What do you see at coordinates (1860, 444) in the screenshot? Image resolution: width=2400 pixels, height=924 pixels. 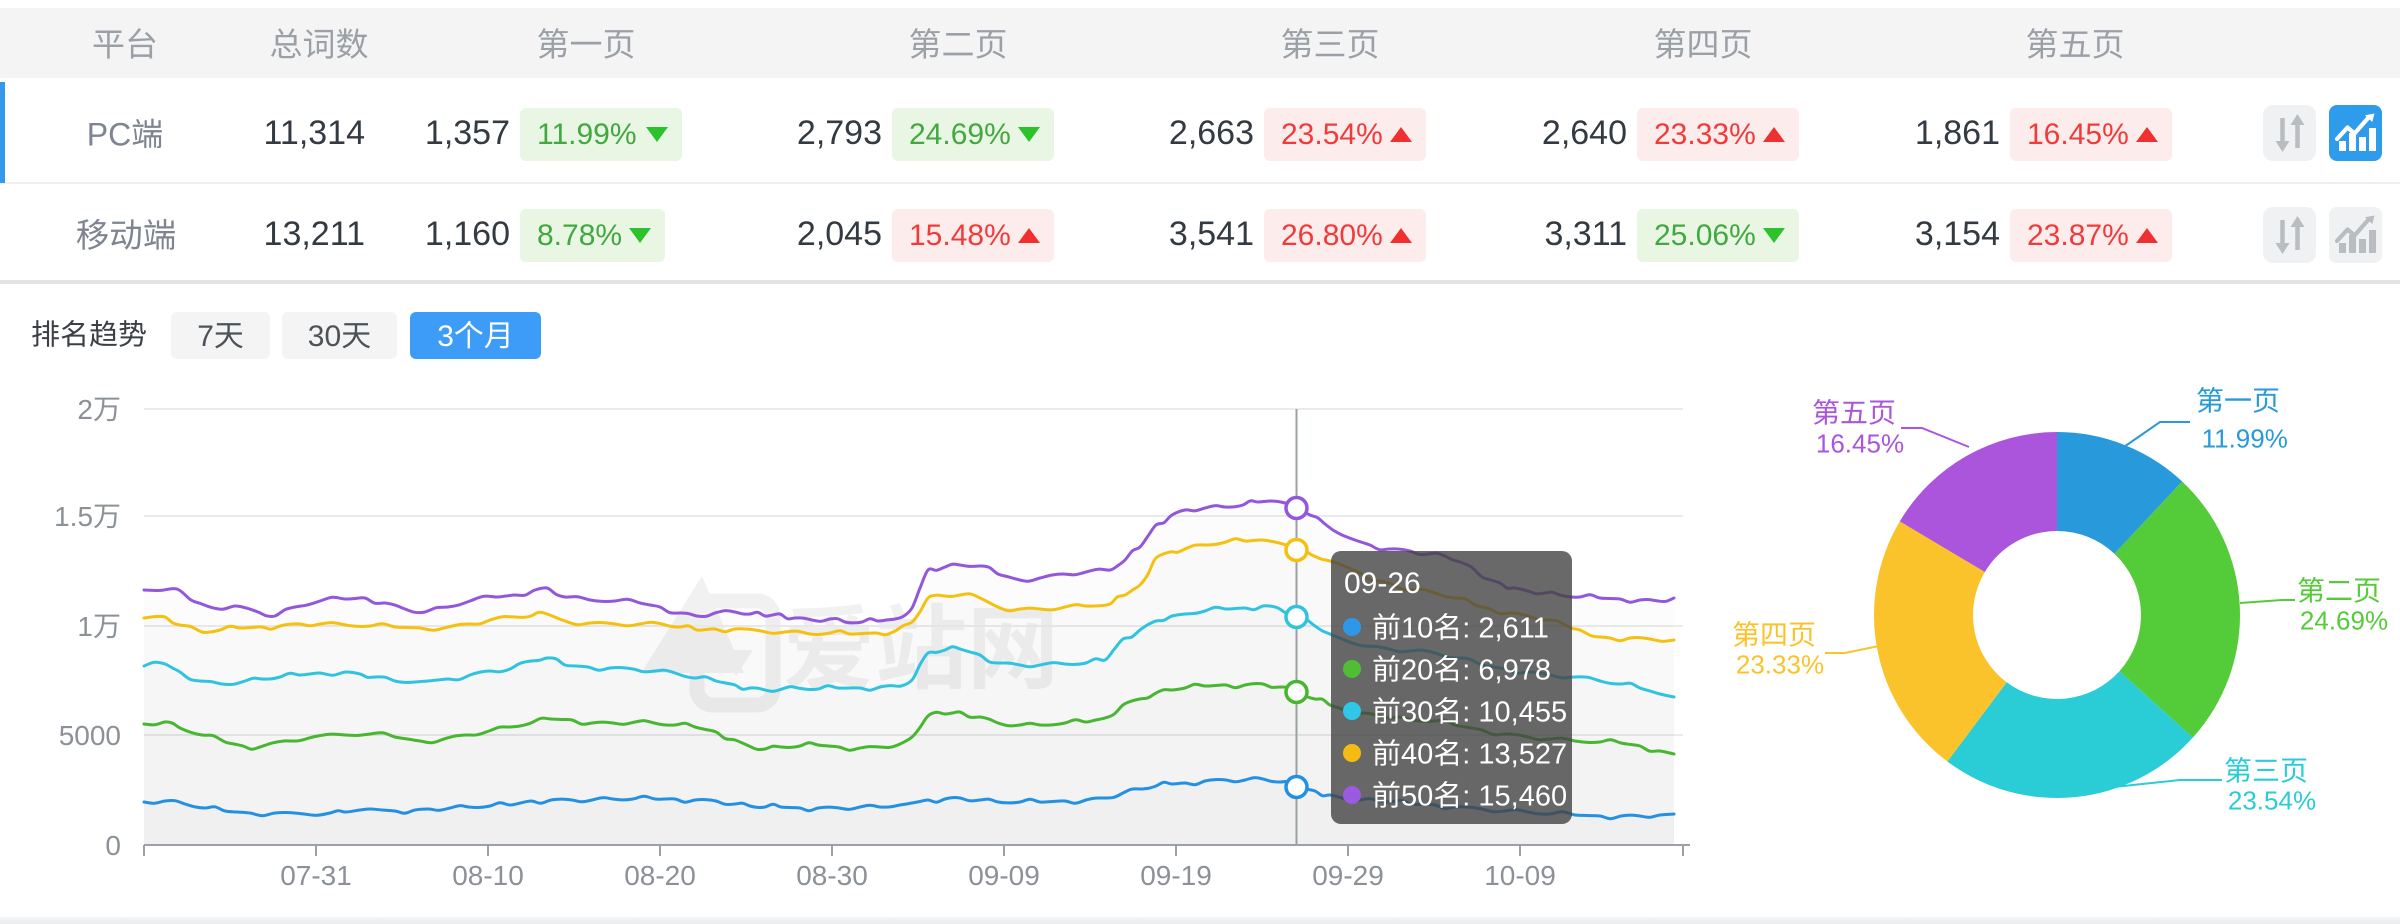 I see `svg-text: 16.45%` at bounding box center [1860, 444].